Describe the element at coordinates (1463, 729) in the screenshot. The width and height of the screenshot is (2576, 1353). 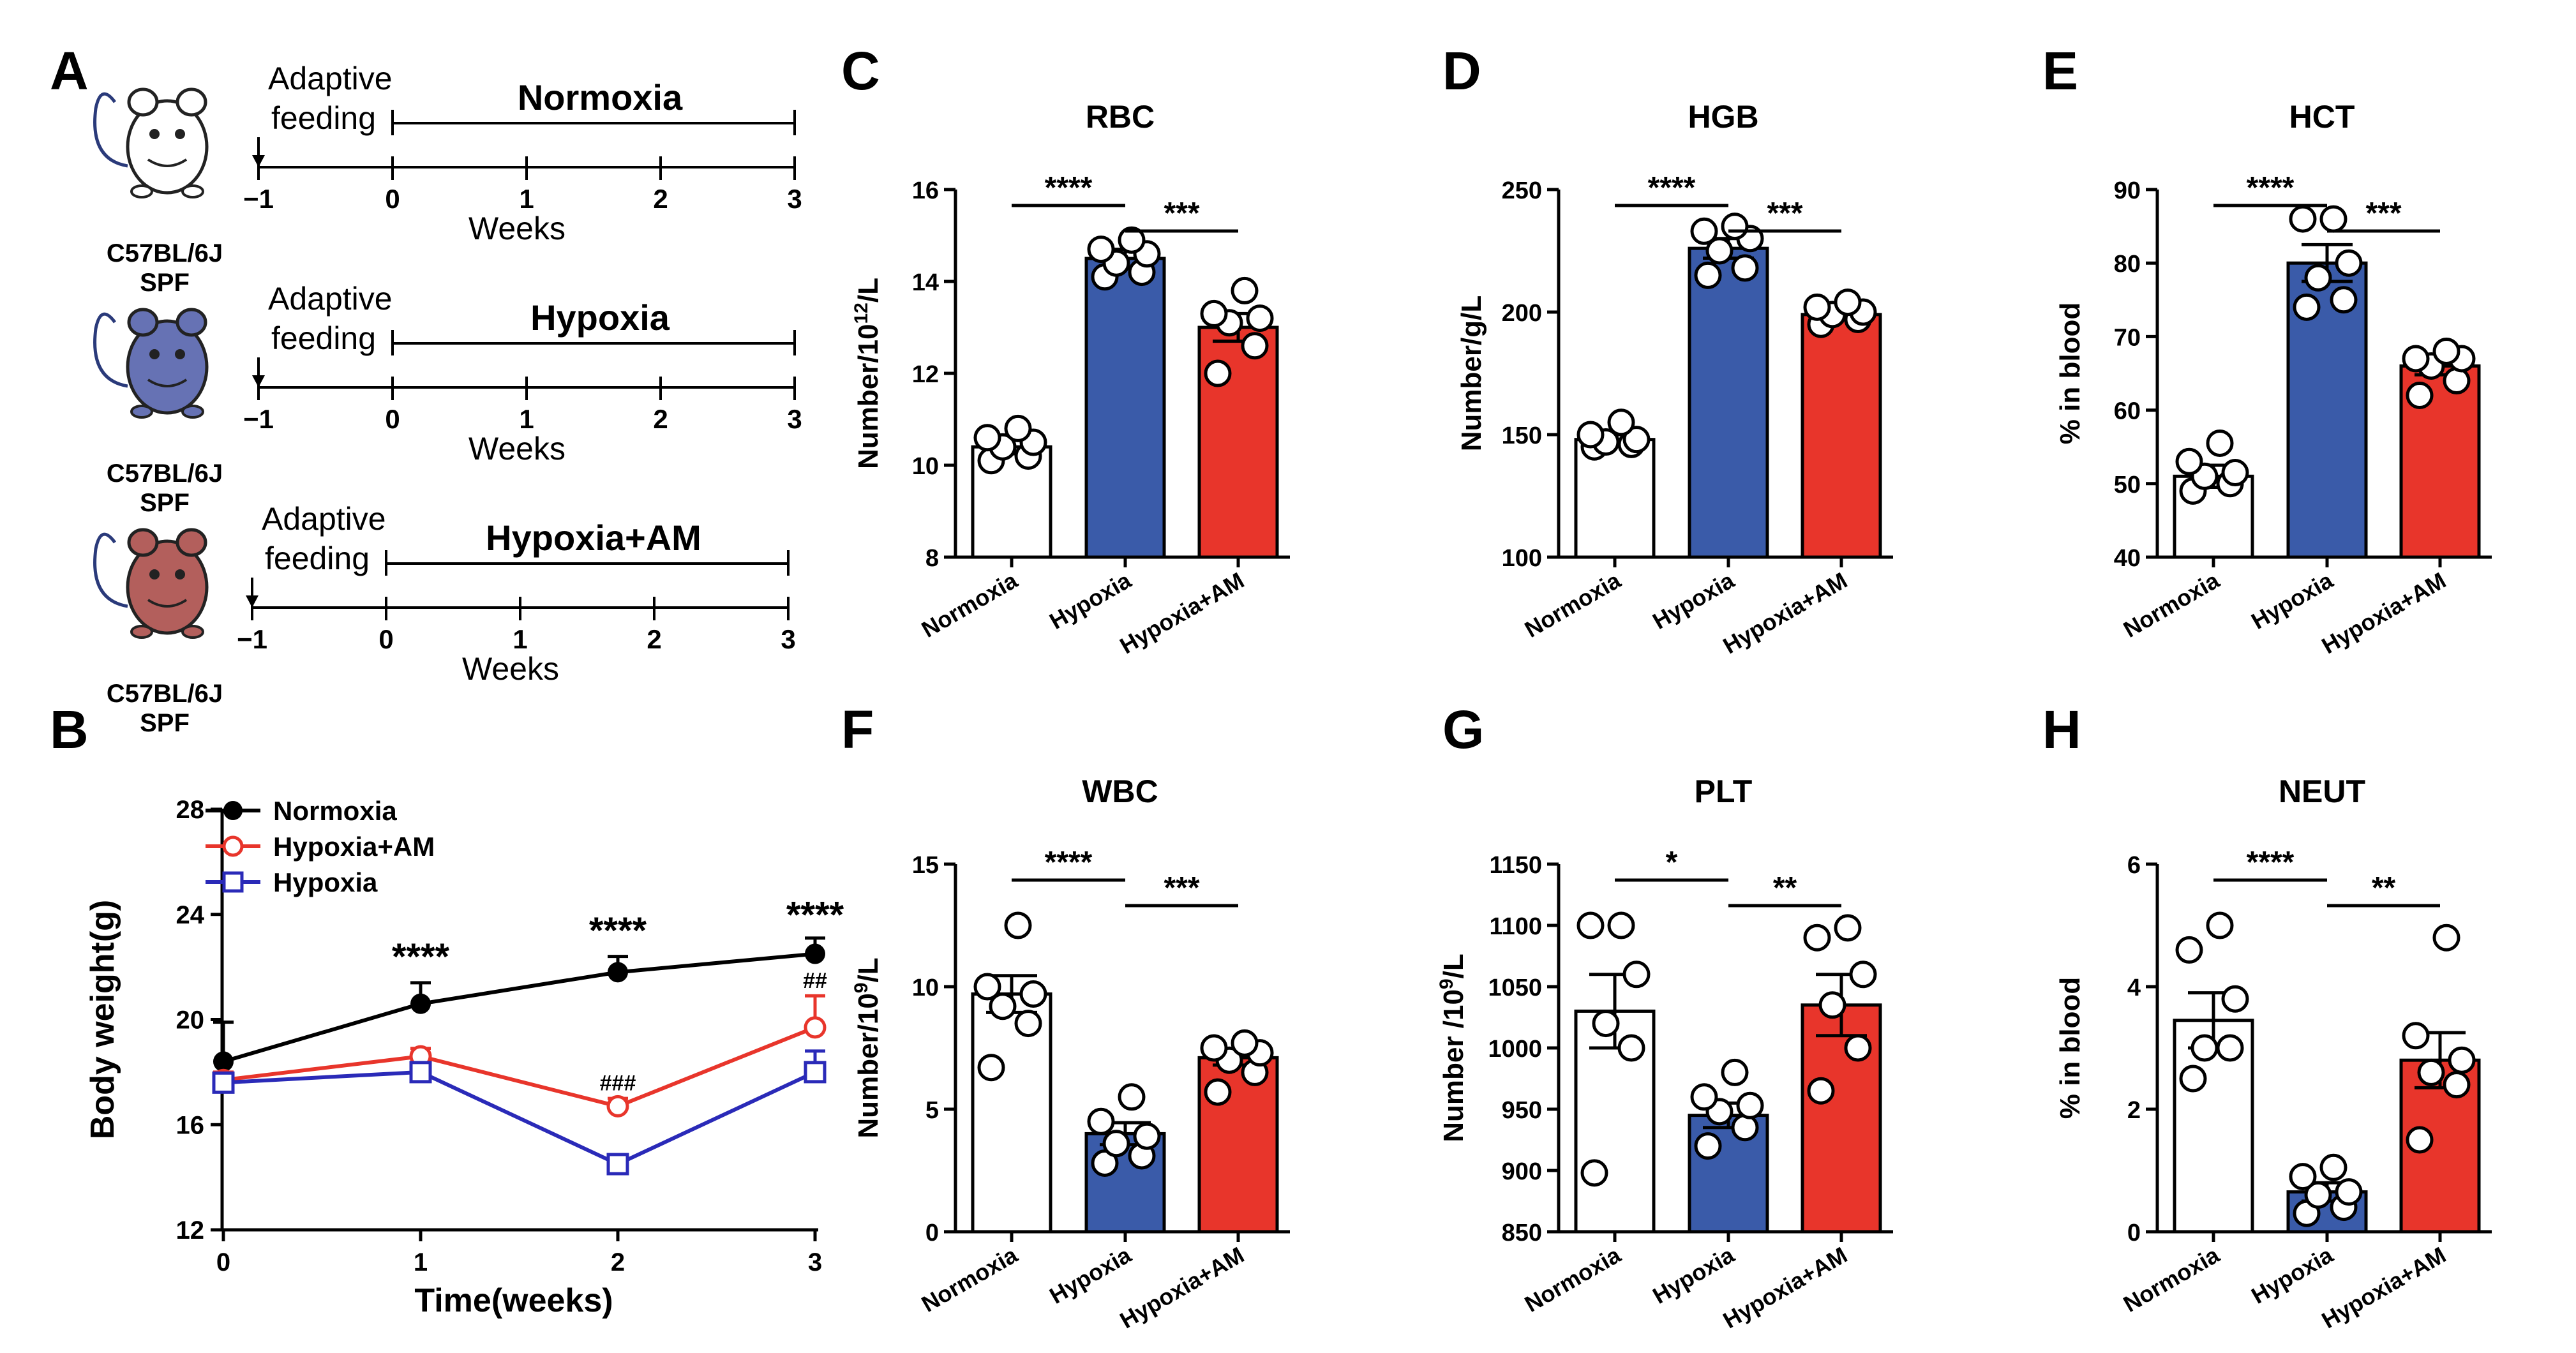
I see `panel-letter-g: G` at that location.